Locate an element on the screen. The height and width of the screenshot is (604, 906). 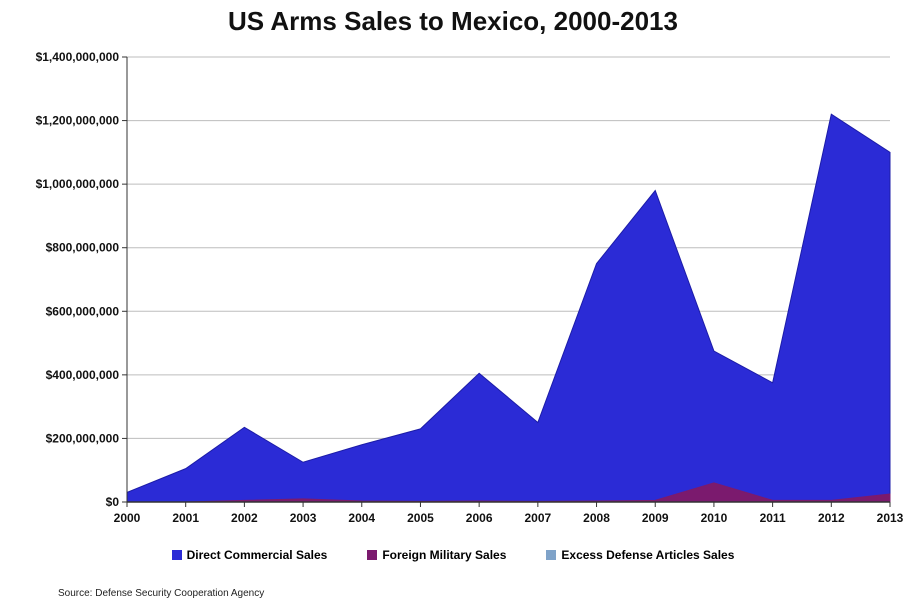
legend-item-foreign-military: Foreign Military Sales is located at coordinates (436, 555).